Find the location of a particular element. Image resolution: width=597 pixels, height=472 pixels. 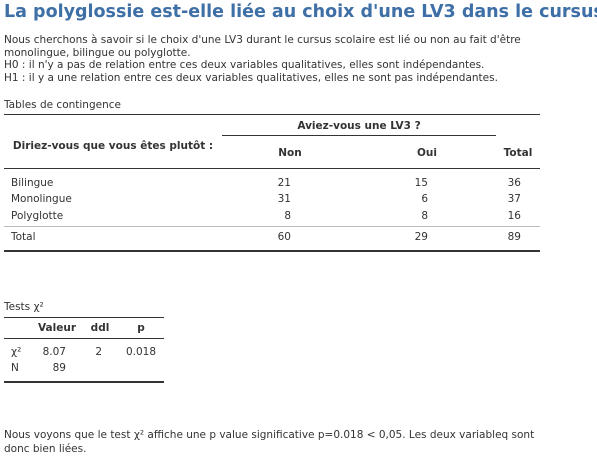

chi2-table-label: Tests χ² is located at coordinates (24, 307).